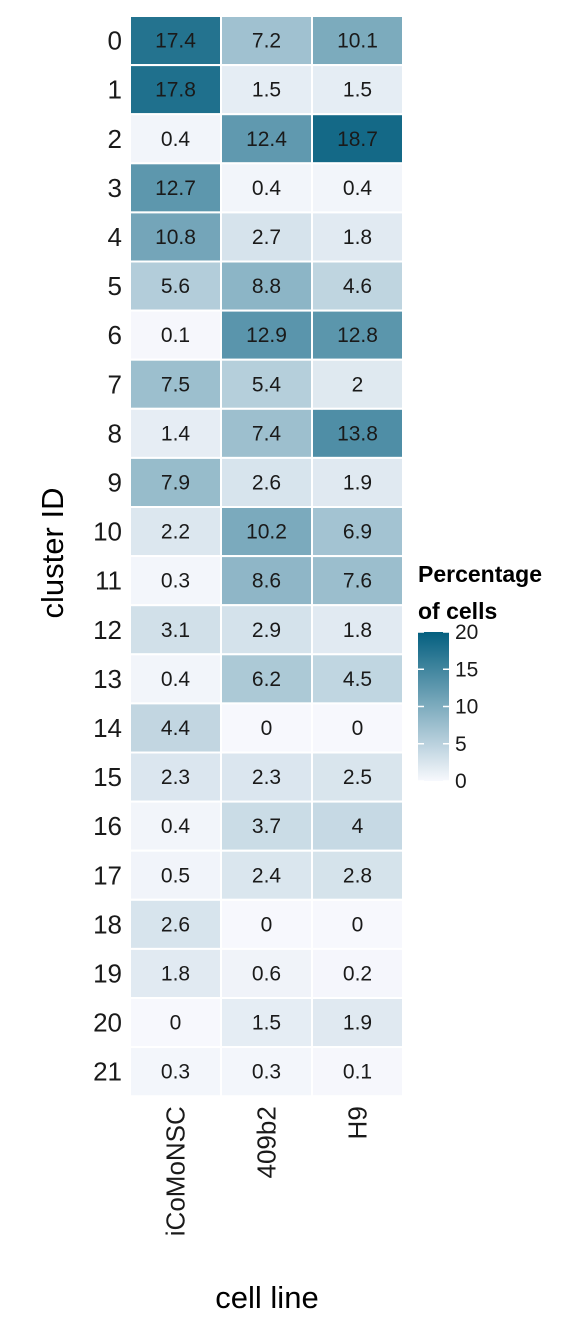 The height and width of the screenshot is (1344, 576). Describe the element at coordinates (267, 1142) in the screenshot. I see `x-tick-label: 409b2` at that location.